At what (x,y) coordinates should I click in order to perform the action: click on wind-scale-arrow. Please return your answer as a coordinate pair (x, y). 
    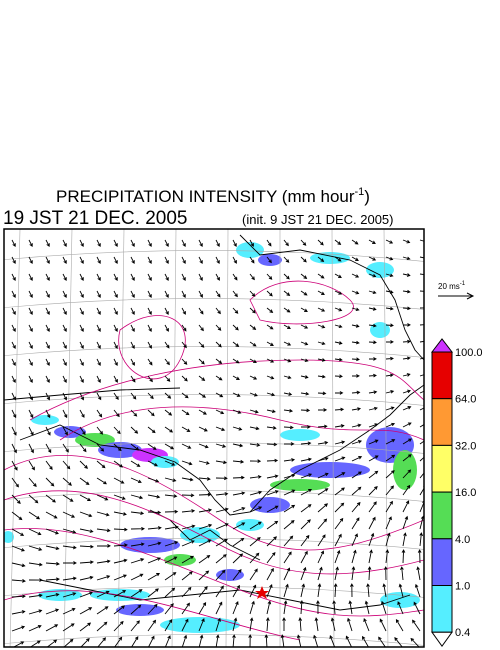
    Looking at the image, I should click on (456, 296).